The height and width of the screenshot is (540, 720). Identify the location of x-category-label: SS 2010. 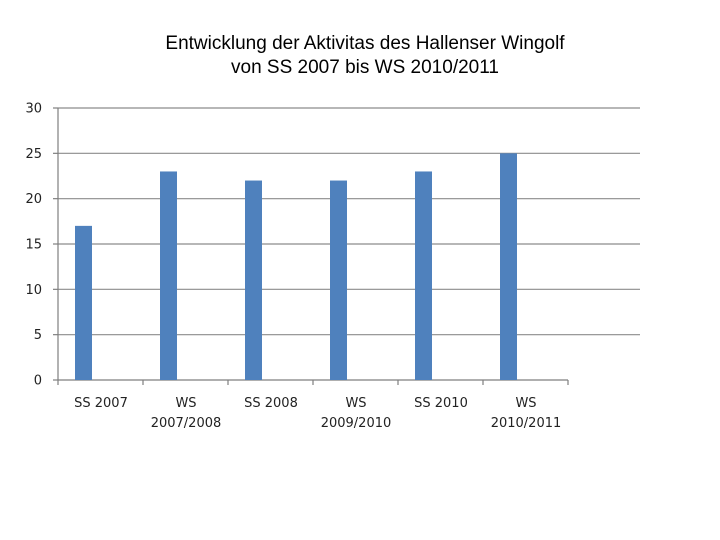
(441, 403).